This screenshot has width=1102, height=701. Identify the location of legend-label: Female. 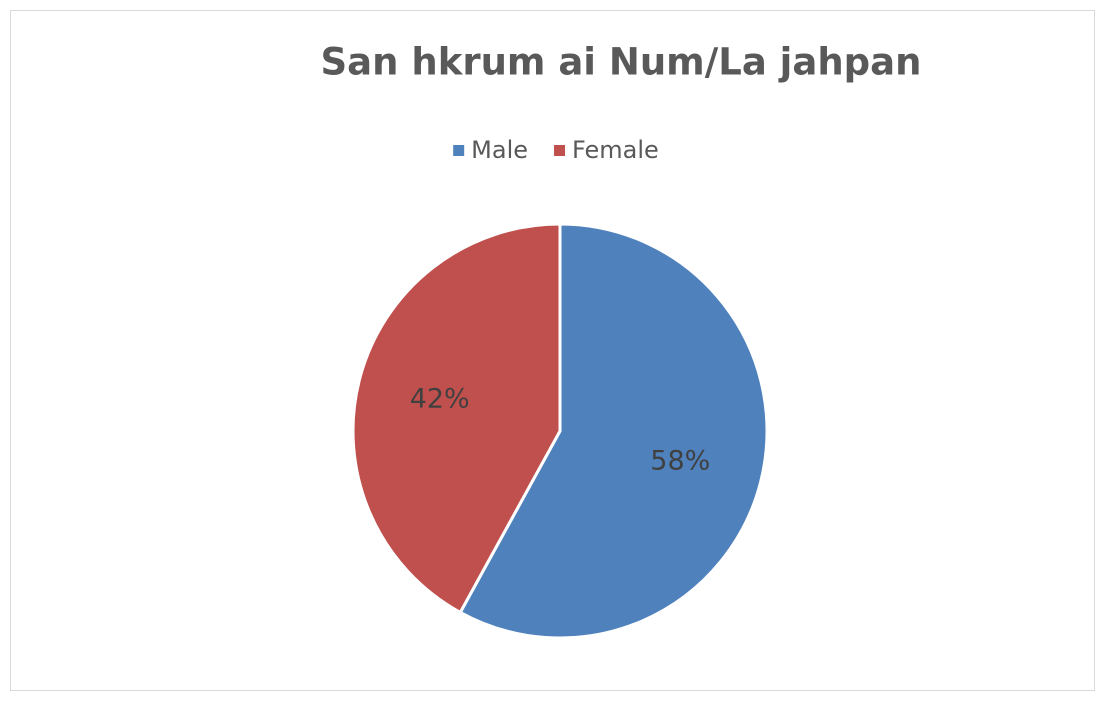
(615, 150).